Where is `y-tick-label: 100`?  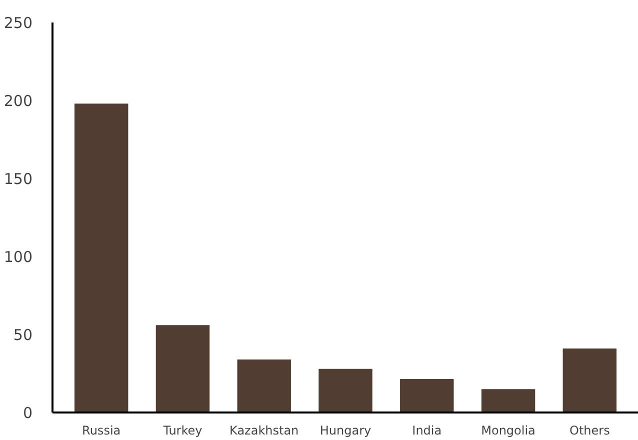 y-tick-label: 100 is located at coordinates (18, 257).